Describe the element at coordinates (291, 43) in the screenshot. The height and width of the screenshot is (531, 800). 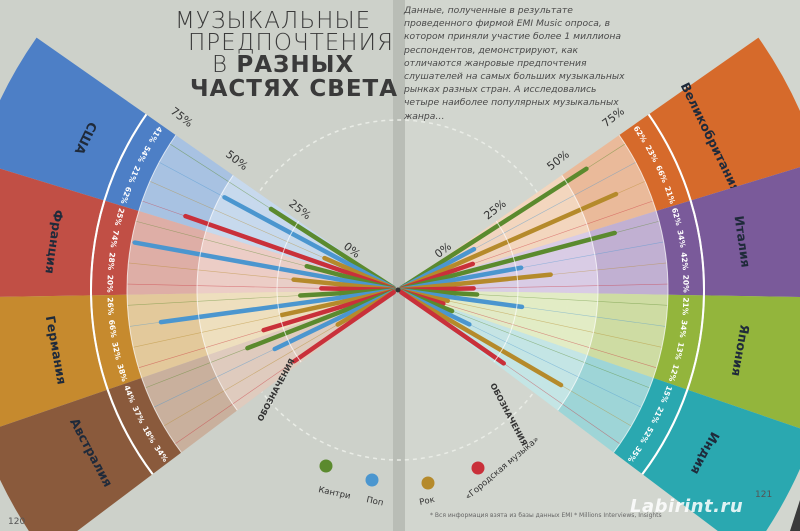
I see `title-line-2: ПРЕДПОЧТЕНИЯ` at that location.